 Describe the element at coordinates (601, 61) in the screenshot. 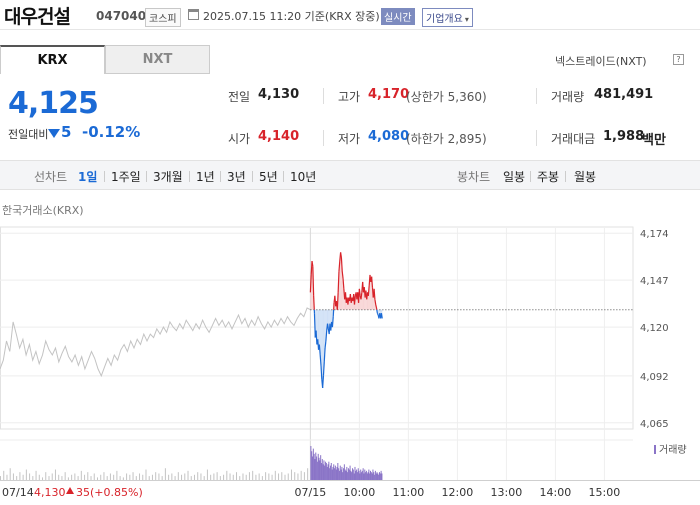

I see `nextrade-link: 넥스트레이드(NXT)` at that location.